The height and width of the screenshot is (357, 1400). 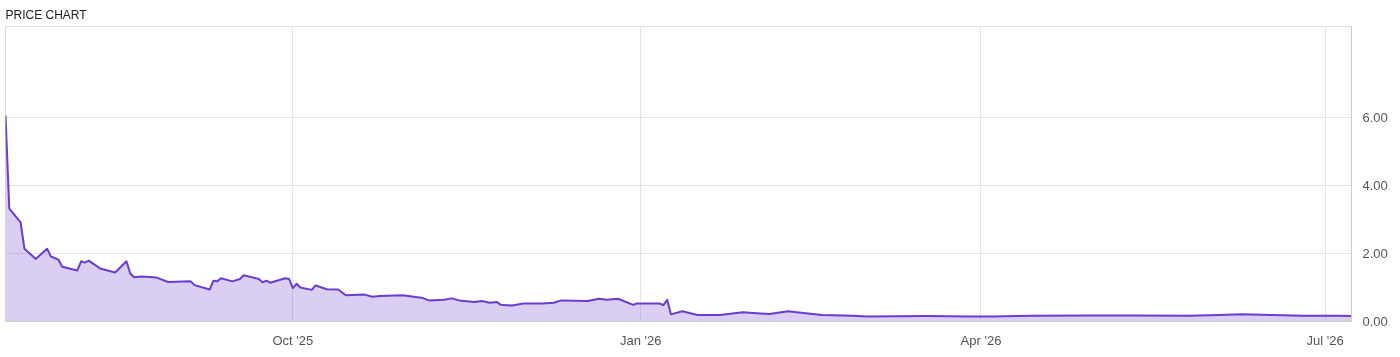 I want to click on y-tick-label: 6.00, so click(x=1375, y=117).